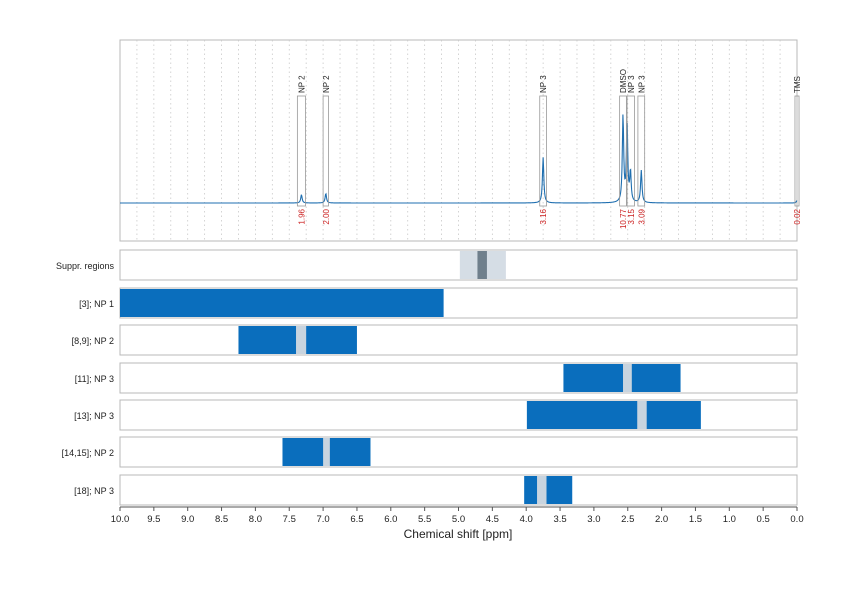 The image size is (842, 595). I want to click on x-tick-label: 10.0, so click(120, 519).